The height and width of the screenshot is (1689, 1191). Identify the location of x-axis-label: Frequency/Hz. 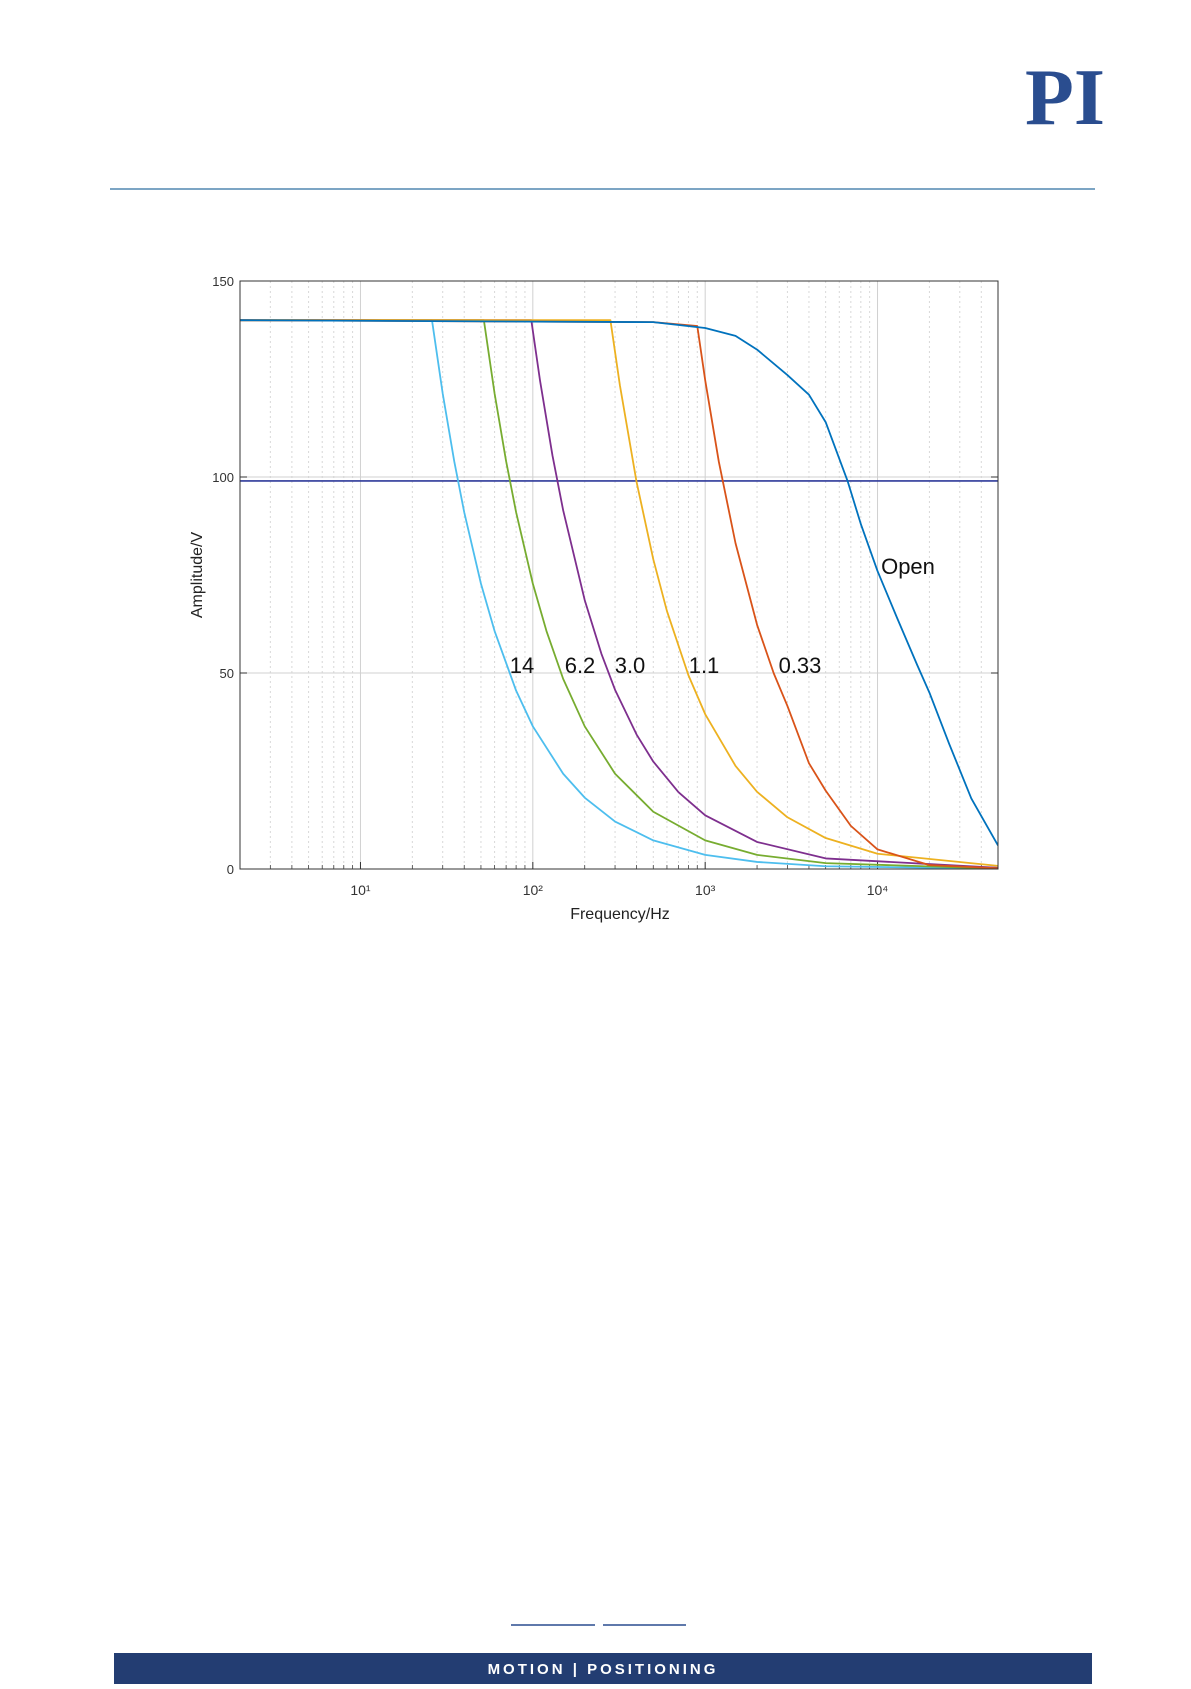
(620, 914).